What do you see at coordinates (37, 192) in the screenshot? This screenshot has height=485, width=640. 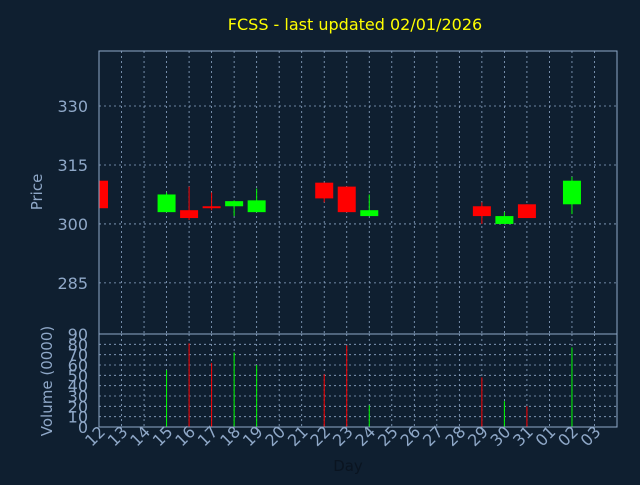 I see `price-axis-label: Price` at bounding box center [37, 192].